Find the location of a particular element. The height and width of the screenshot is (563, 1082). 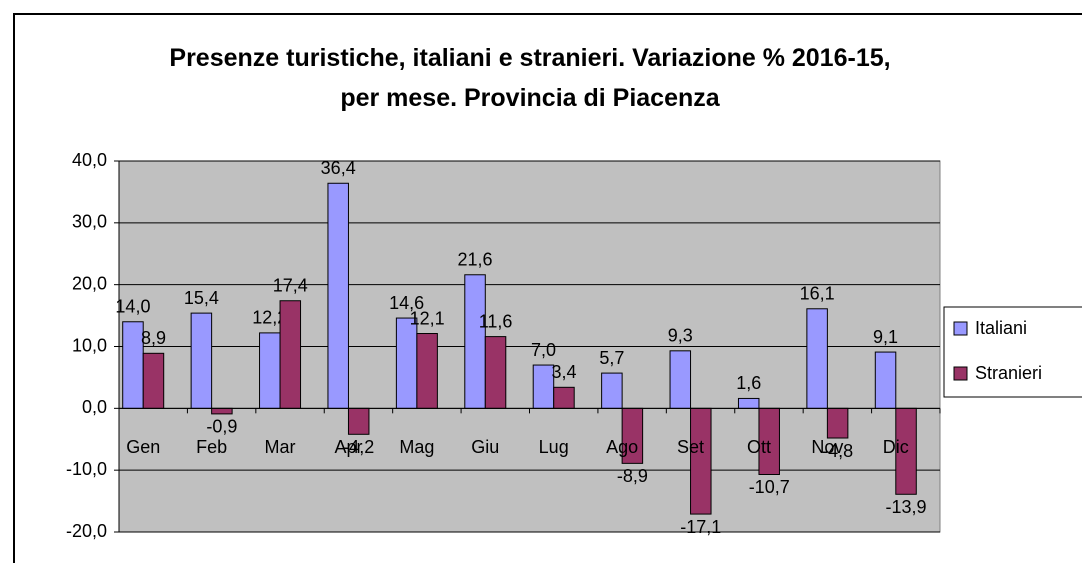

data-label: 9,3 is located at coordinates (680, 336).